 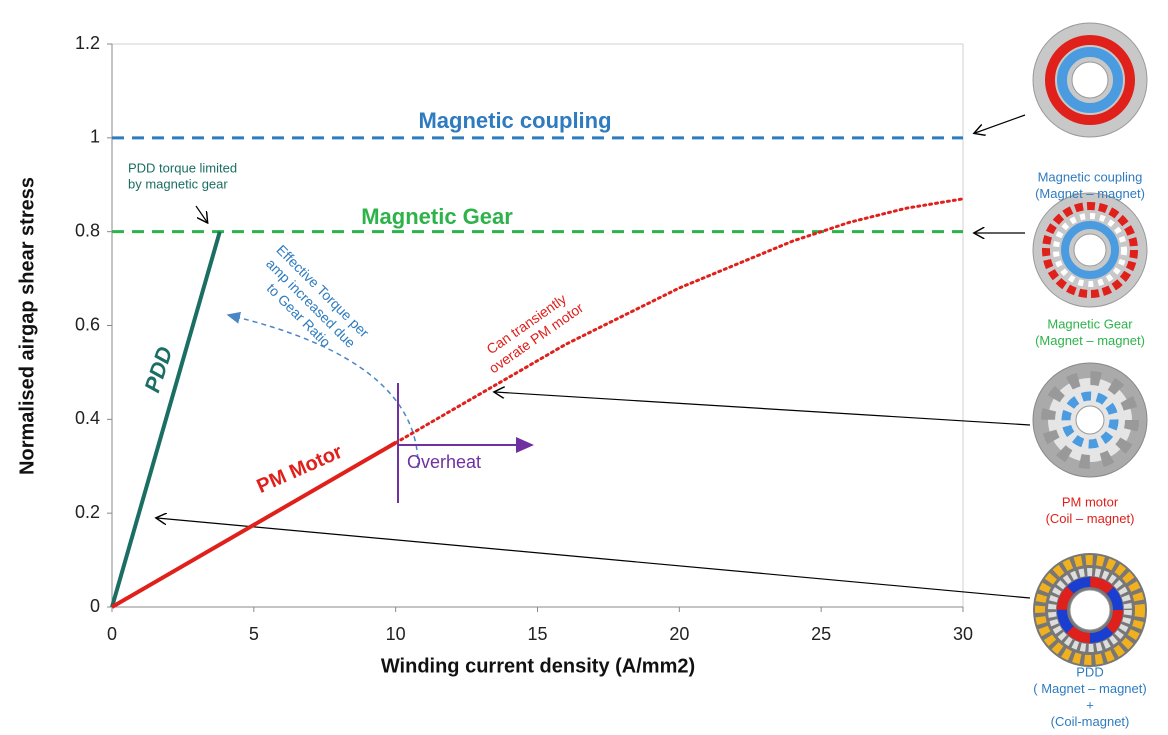 What do you see at coordinates (27, 326) in the screenshot?
I see `y-axis-title: Normalised airgap shear stress` at bounding box center [27, 326].